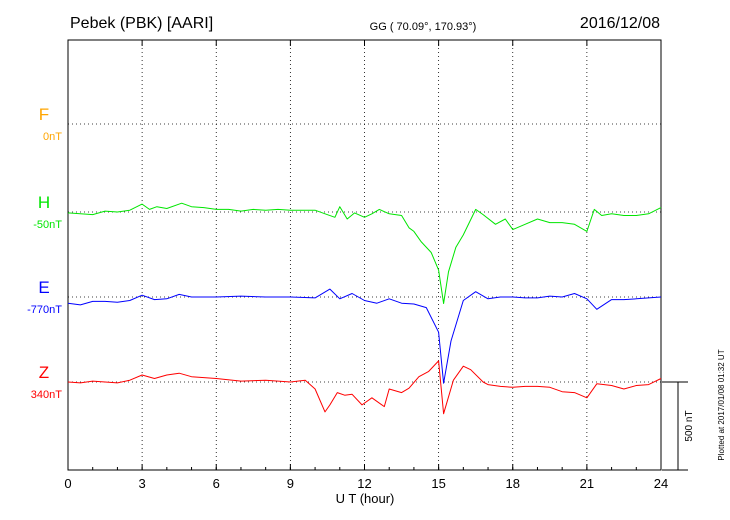  Describe the element at coordinates (44, 372) in the screenshot. I see `series-name-z: Z` at that location.